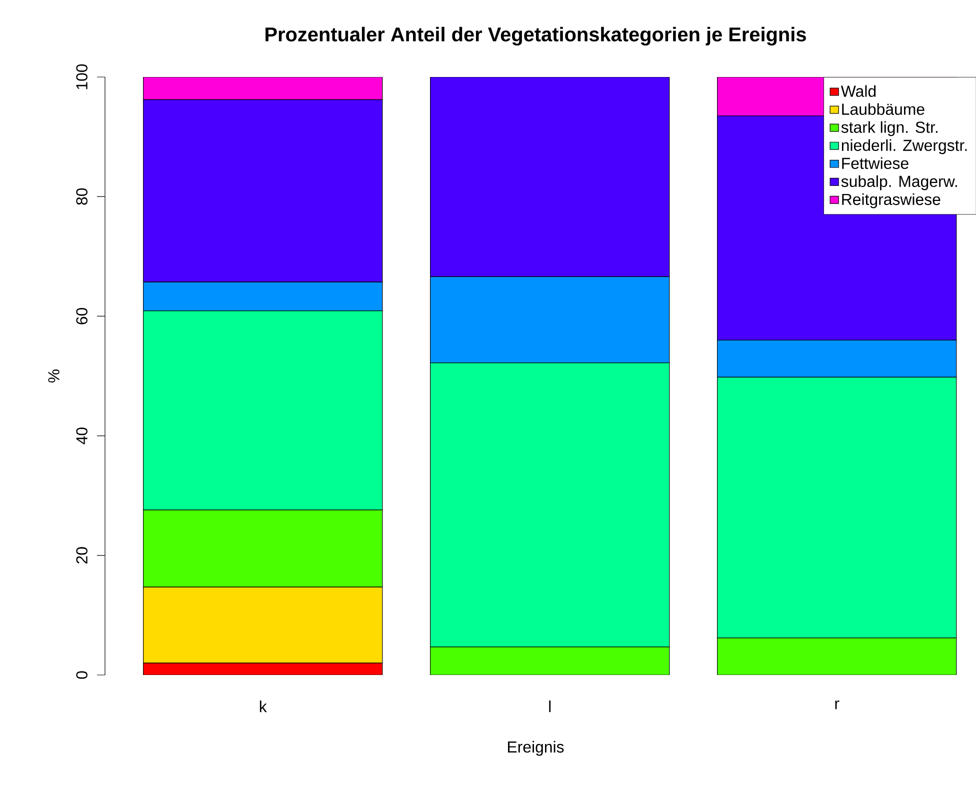  What do you see at coordinates (536, 748) in the screenshot?
I see `x-axis-title: Ereignis` at bounding box center [536, 748].